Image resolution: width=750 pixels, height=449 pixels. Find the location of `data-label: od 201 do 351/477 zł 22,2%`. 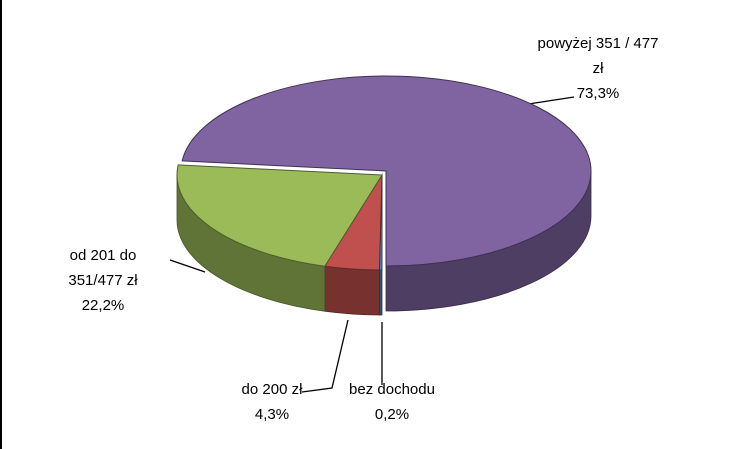

data-label: od 201 do 351/477 zł 22,2% is located at coordinates (103, 280).